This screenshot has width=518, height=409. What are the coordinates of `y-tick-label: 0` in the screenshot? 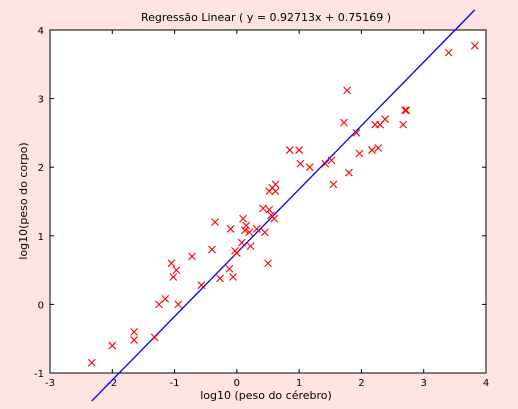 It's located at (41, 305).